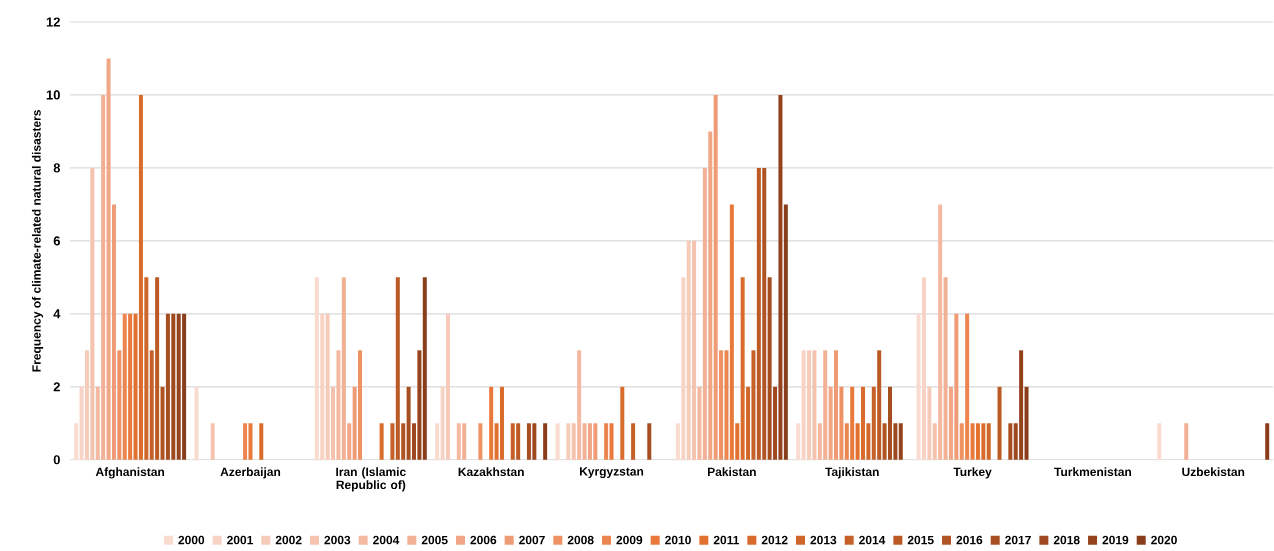  I want to click on legend-label: 2016, so click(969, 540).